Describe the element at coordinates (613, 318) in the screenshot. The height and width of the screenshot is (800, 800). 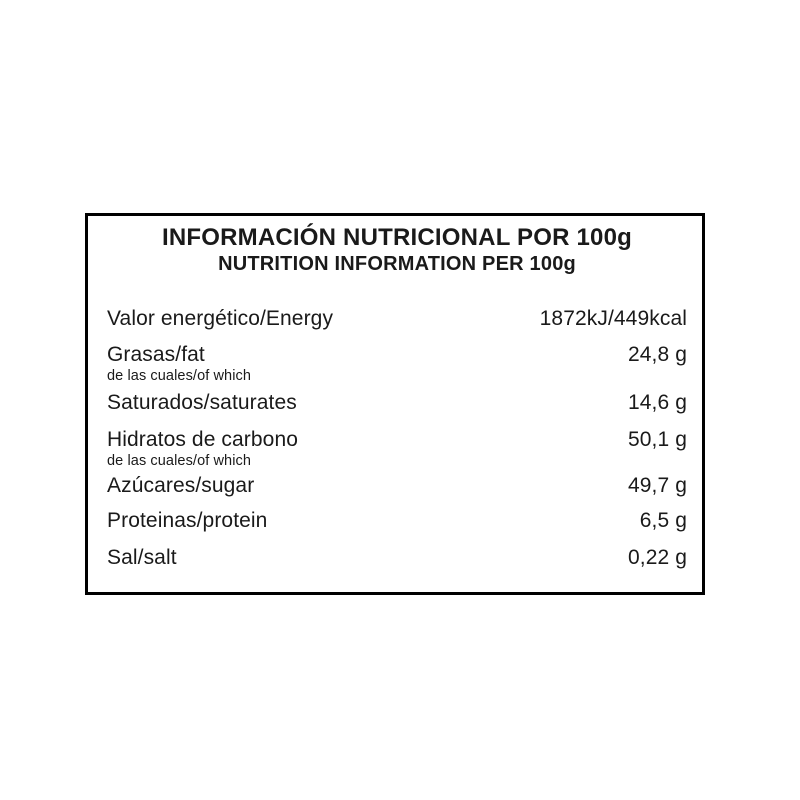
I see `nutrient-value: 1872kJ/449kcal` at that location.